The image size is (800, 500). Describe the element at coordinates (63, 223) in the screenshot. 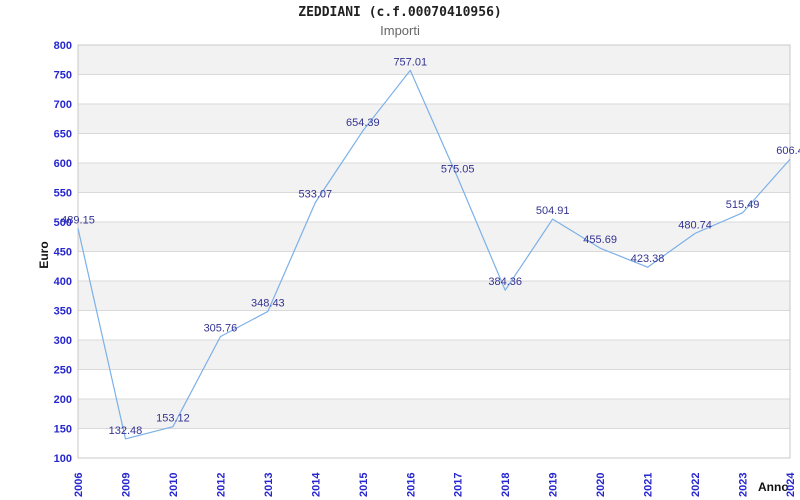

I see `y-tick-label: 500` at that location.